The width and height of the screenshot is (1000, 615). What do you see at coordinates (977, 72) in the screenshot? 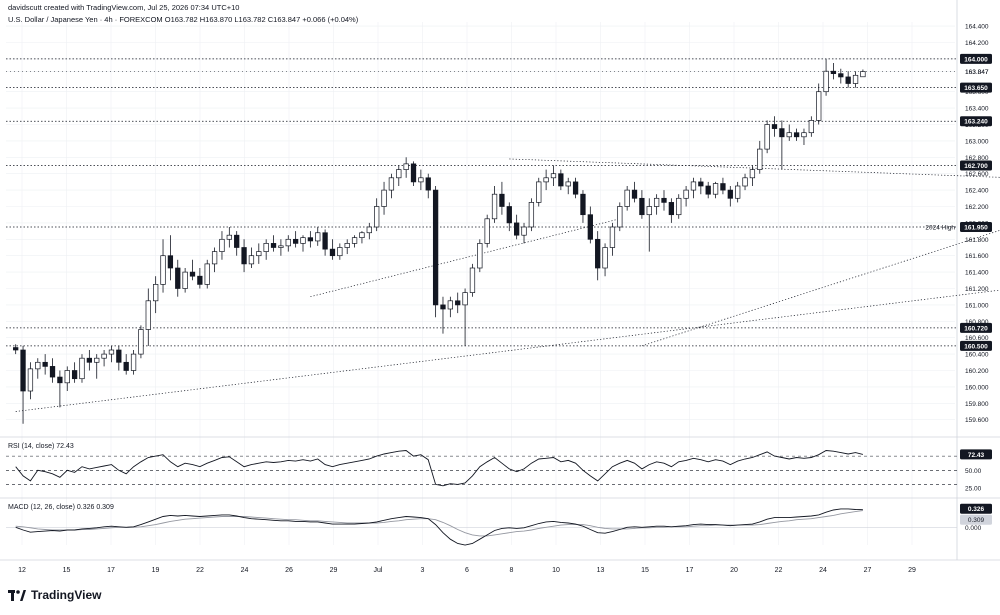
I see `price-axis-tick-label: 163.847` at bounding box center [977, 72].